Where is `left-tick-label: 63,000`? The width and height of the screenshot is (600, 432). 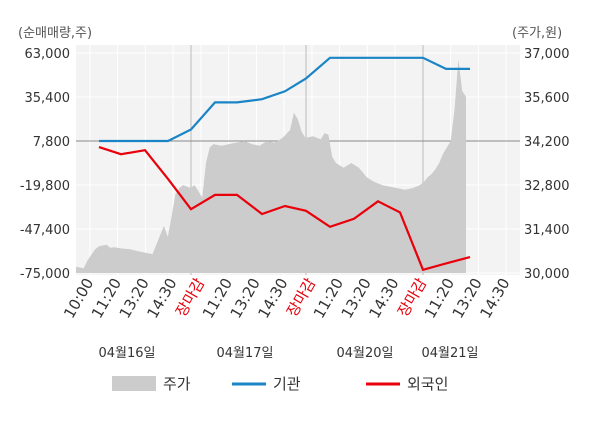
left-tick-label: 63,000 is located at coordinates (48, 54).